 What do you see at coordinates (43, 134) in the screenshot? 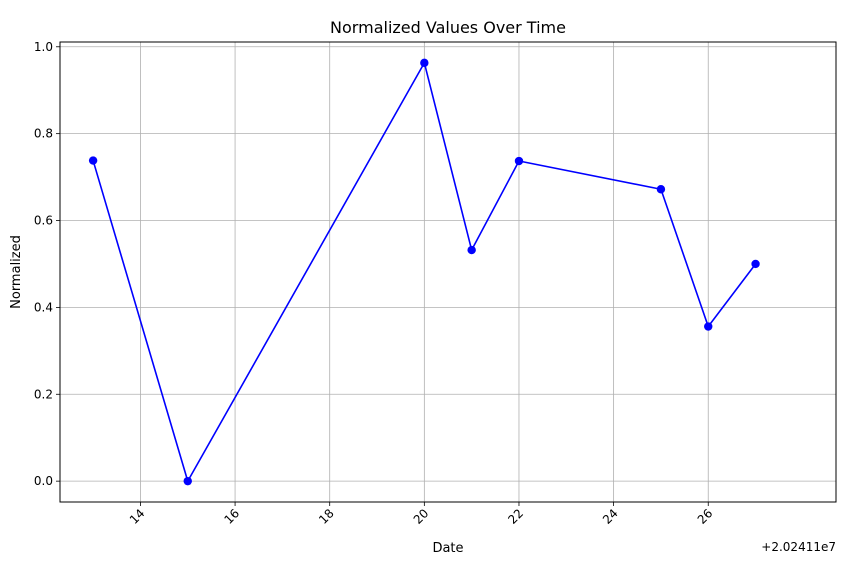
I see `y-tick-label: 0.8` at bounding box center [43, 134].